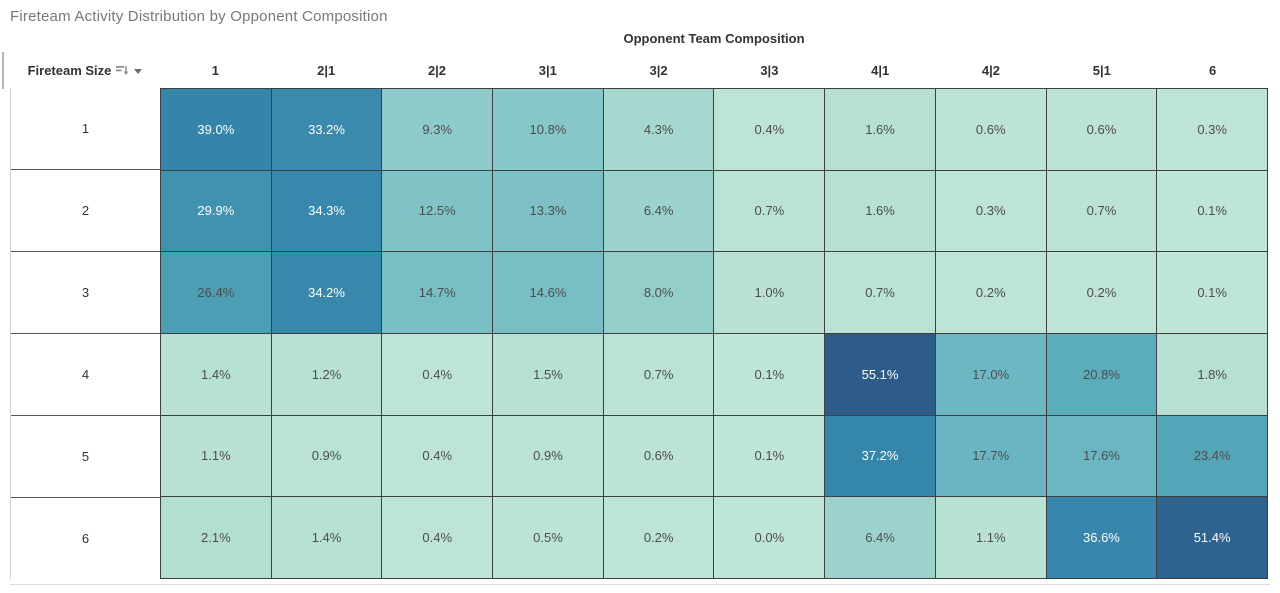  I want to click on column-header: 2|1, so click(326, 70).